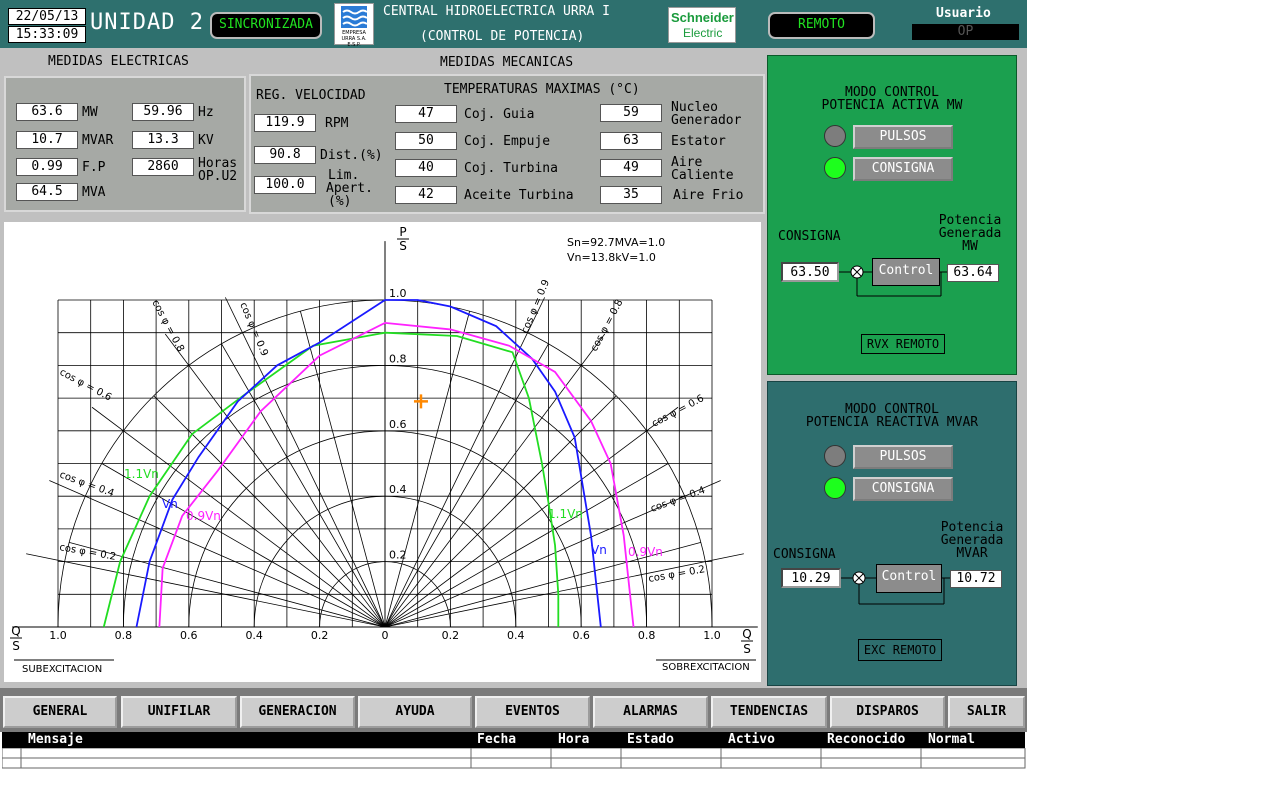 The image size is (1280, 800). I want to click on temp-aire-frio-value: 35, so click(631, 195).